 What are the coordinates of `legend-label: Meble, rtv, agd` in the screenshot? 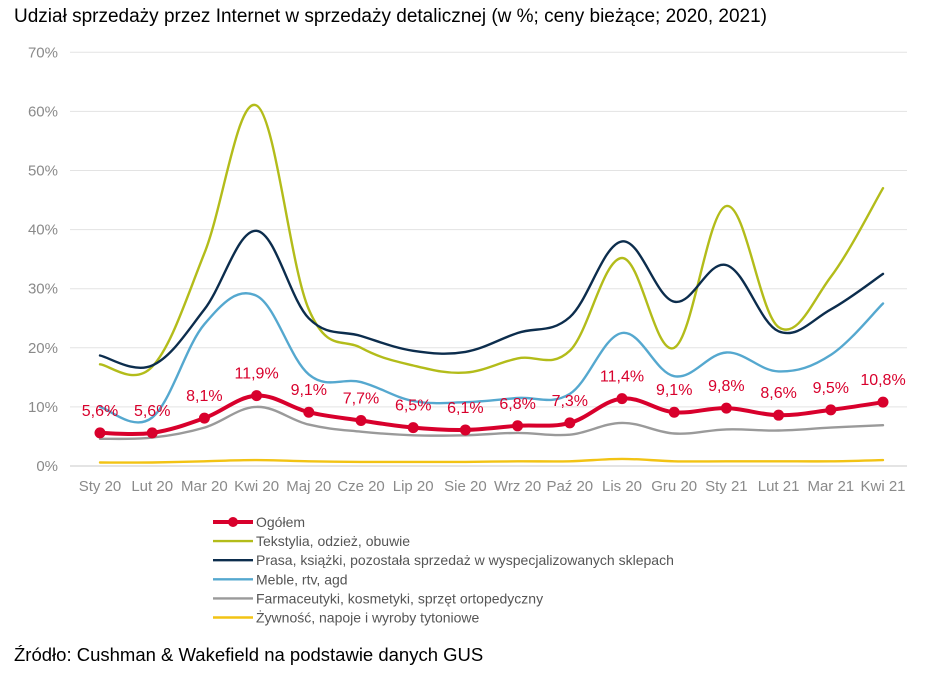 It's located at (302, 579).